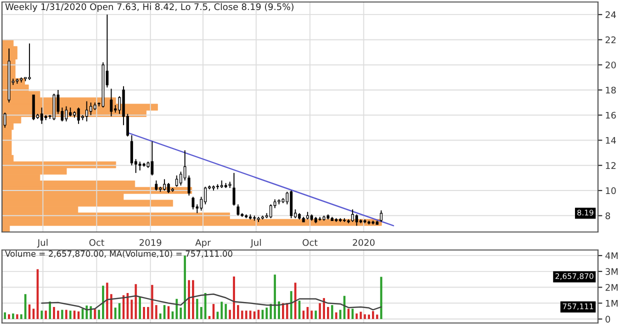  What do you see at coordinates (151, 242) in the screenshot?
I see `x-tick-label: 2019` at bounding box center [151, 242].